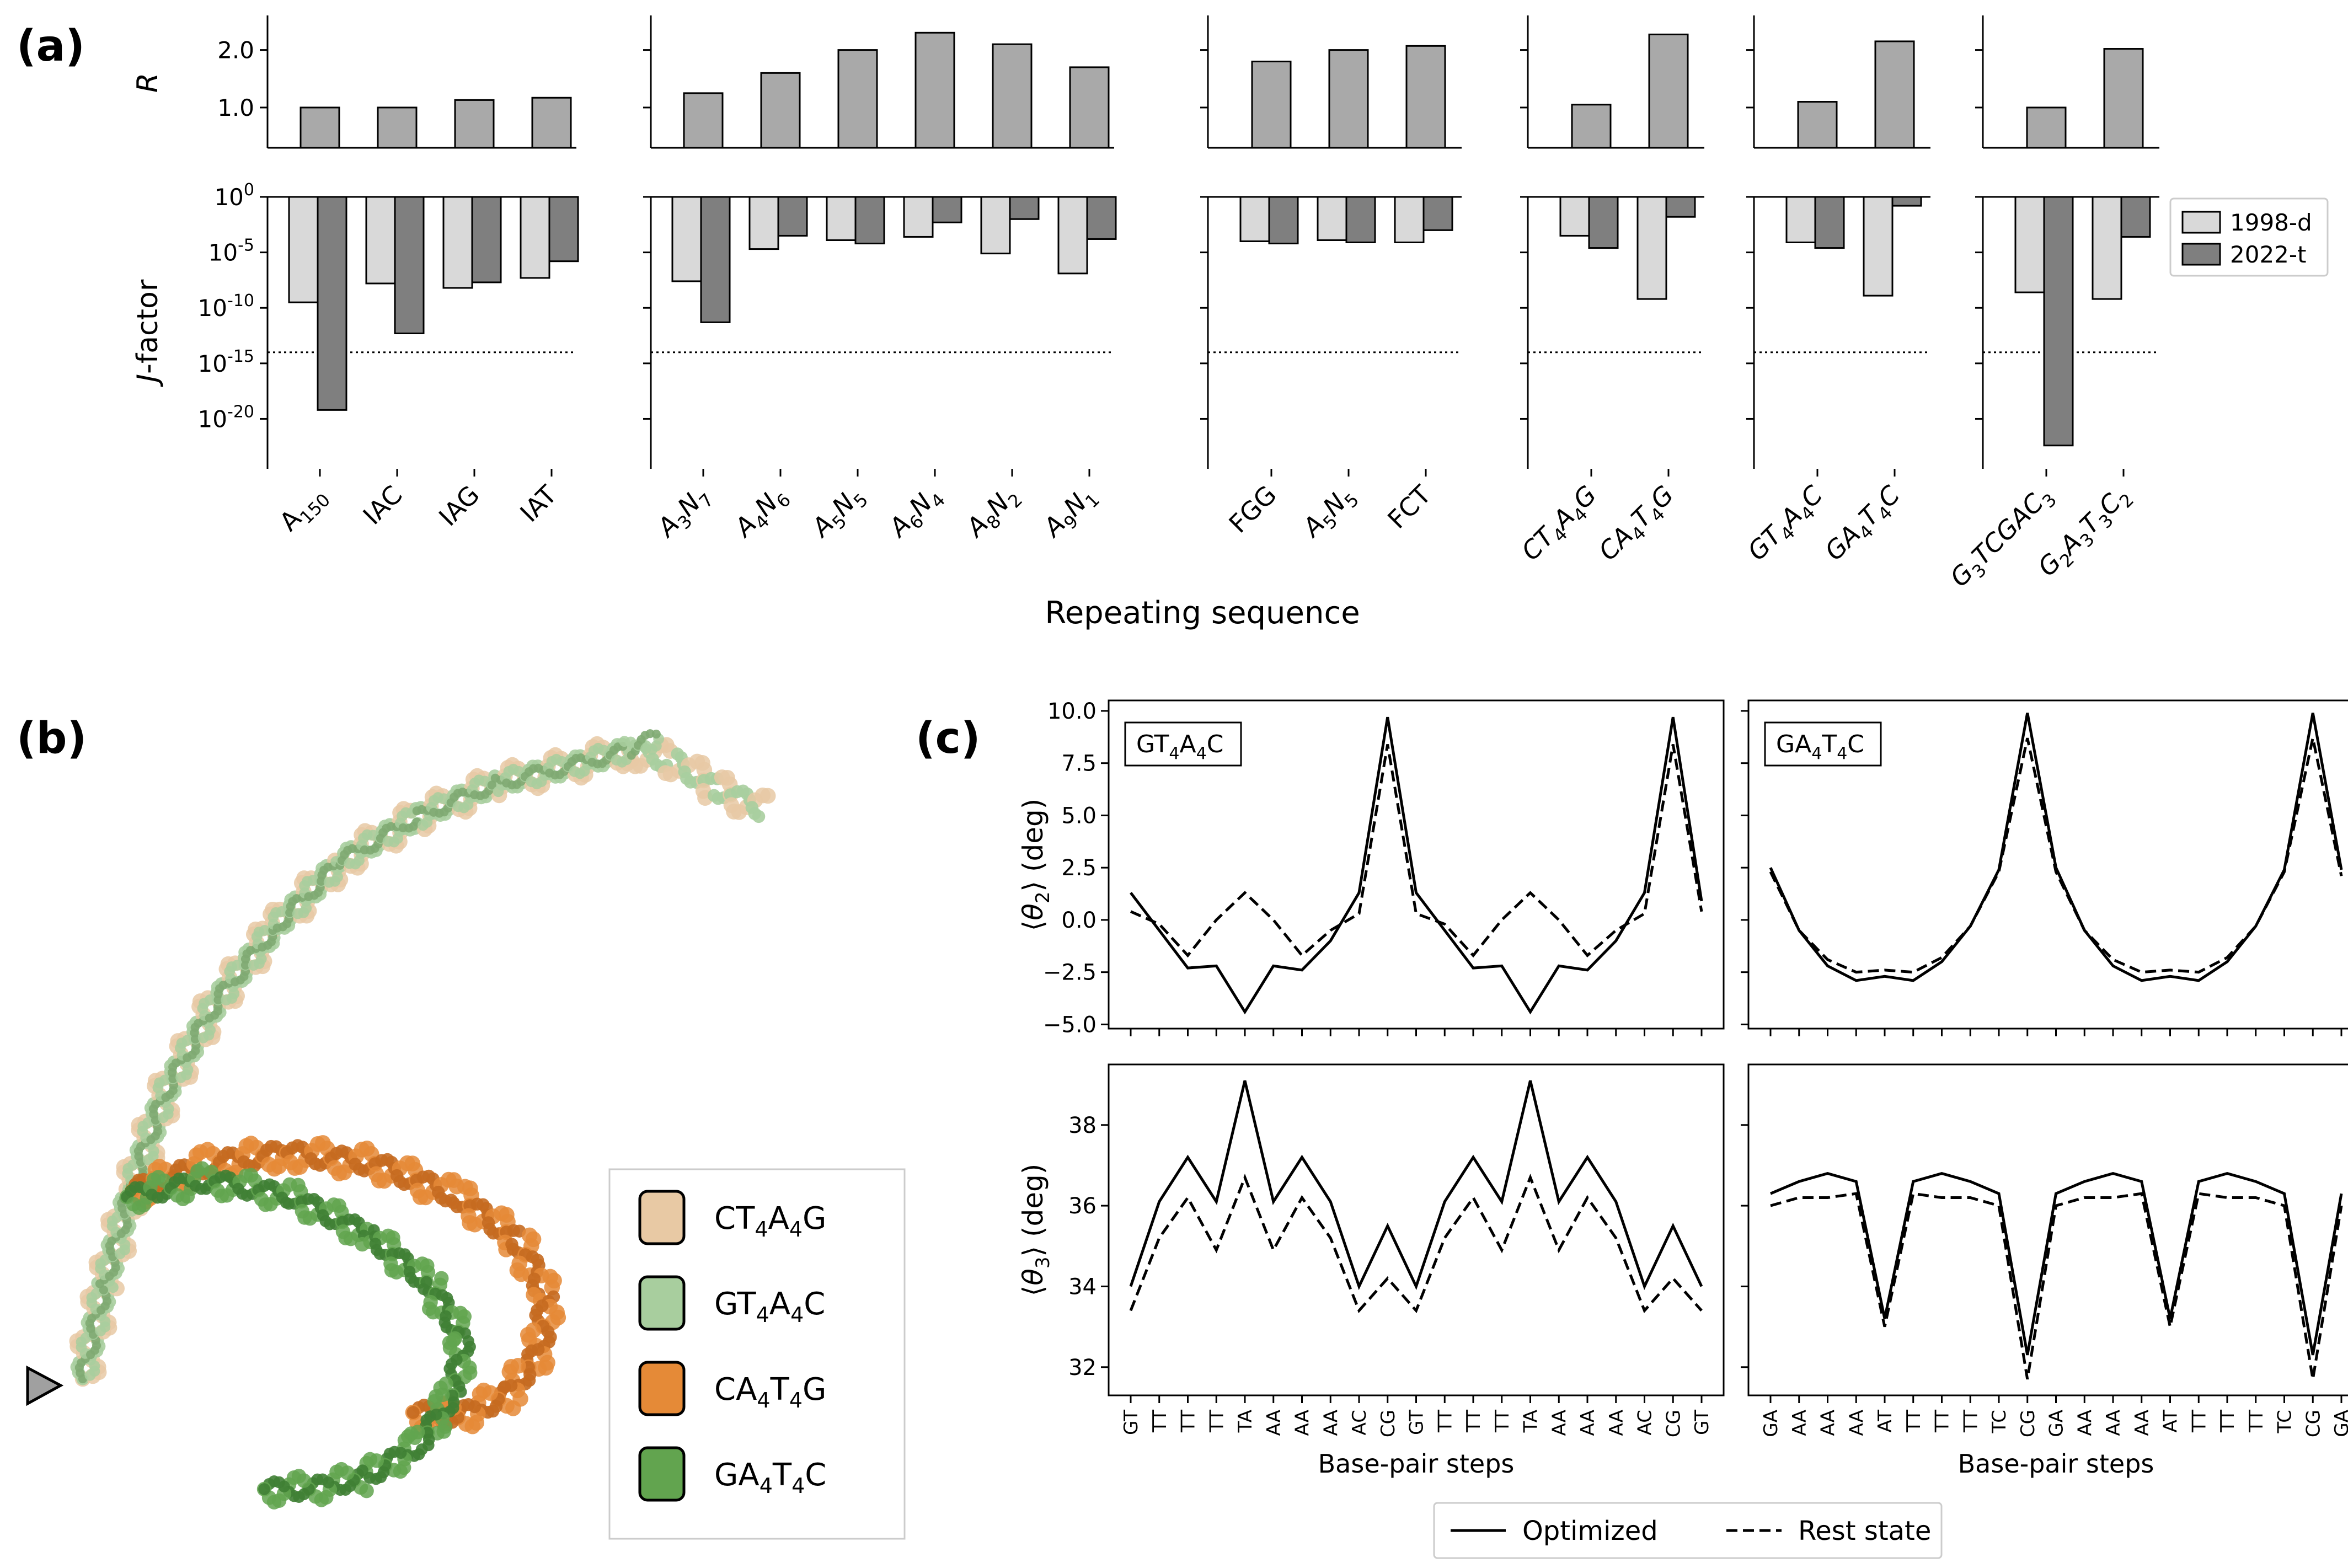 This screenshot has height=1568, width=2348. Describe the element at coordinates (1070, 513) in the screenshot. I see `x-tick-label-A9N1: A9N1` at that location.